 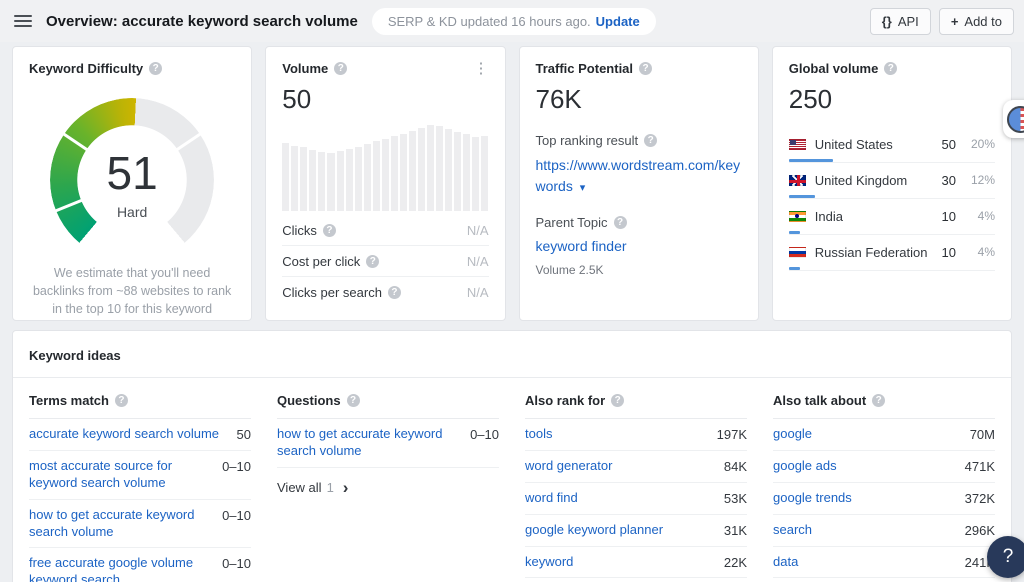 What do you see at coordinates (236, 564) in the screenshot?
I see `keyword-volume: 0–10` at bounding box center [236, 564].